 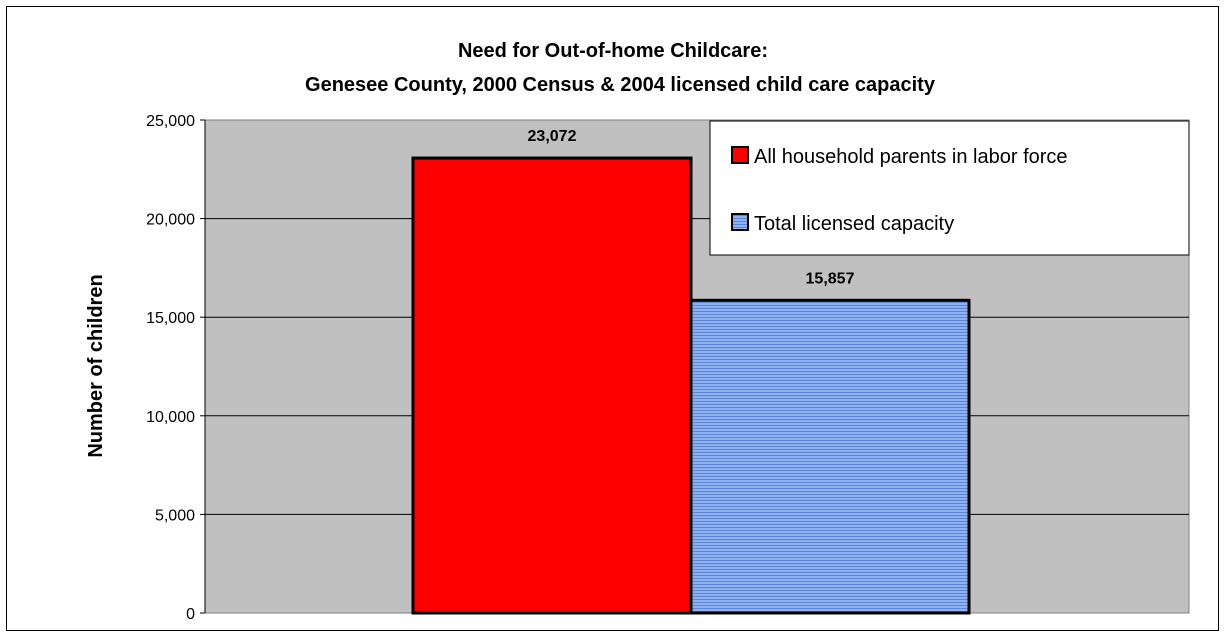 What do you see at coordinates (854, 224) in the screenshot?
I see `legend-label-licensed-capacity: Total licensed capacity` at bounding box center [854, 224].